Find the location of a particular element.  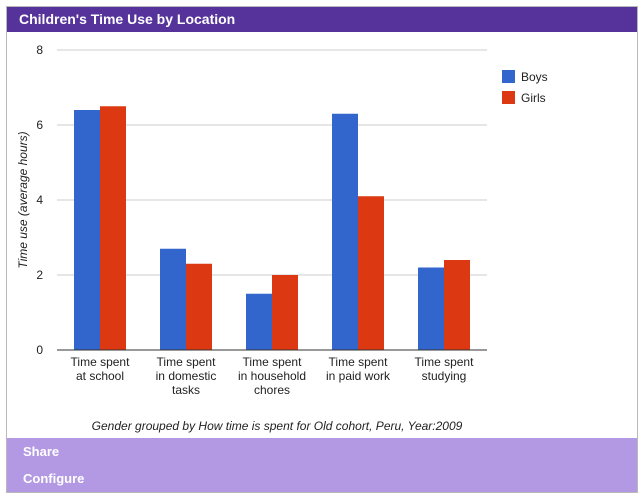

y-tick-label: 8 is located at coordinates (39, 50).